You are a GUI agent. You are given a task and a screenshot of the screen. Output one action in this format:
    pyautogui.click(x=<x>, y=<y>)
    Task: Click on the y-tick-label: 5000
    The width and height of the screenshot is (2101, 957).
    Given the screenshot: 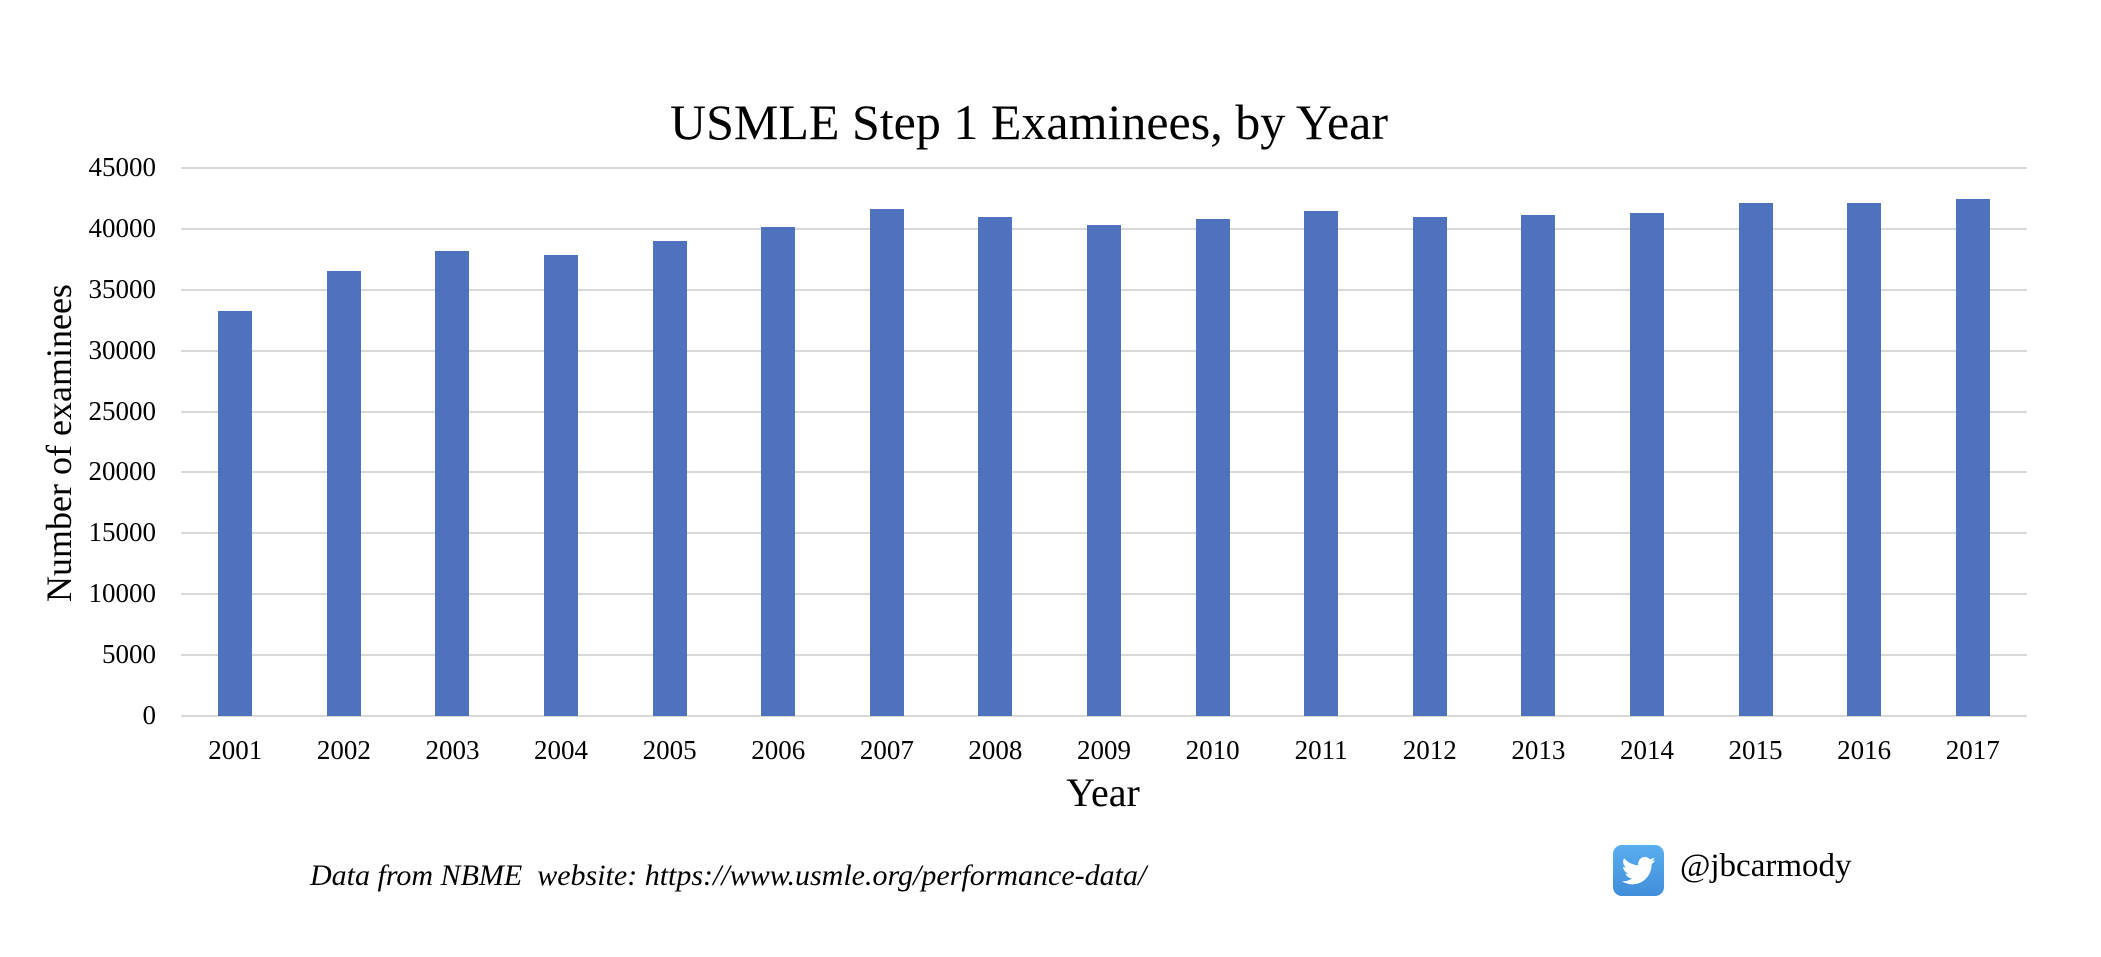 What is the action you would take?
    pyautogui.click(x=129, y=654)
    